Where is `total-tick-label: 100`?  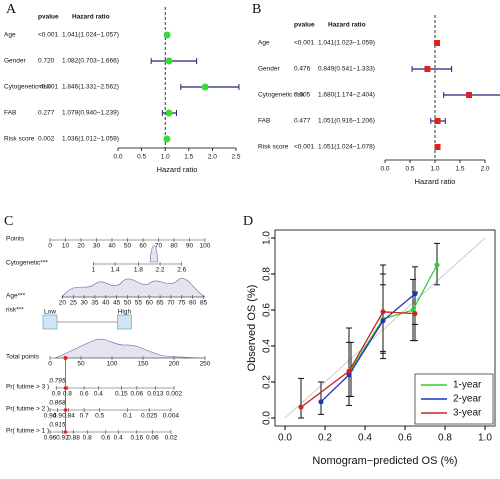 total-tick-label: 100 is located at coordinates (112, 364).